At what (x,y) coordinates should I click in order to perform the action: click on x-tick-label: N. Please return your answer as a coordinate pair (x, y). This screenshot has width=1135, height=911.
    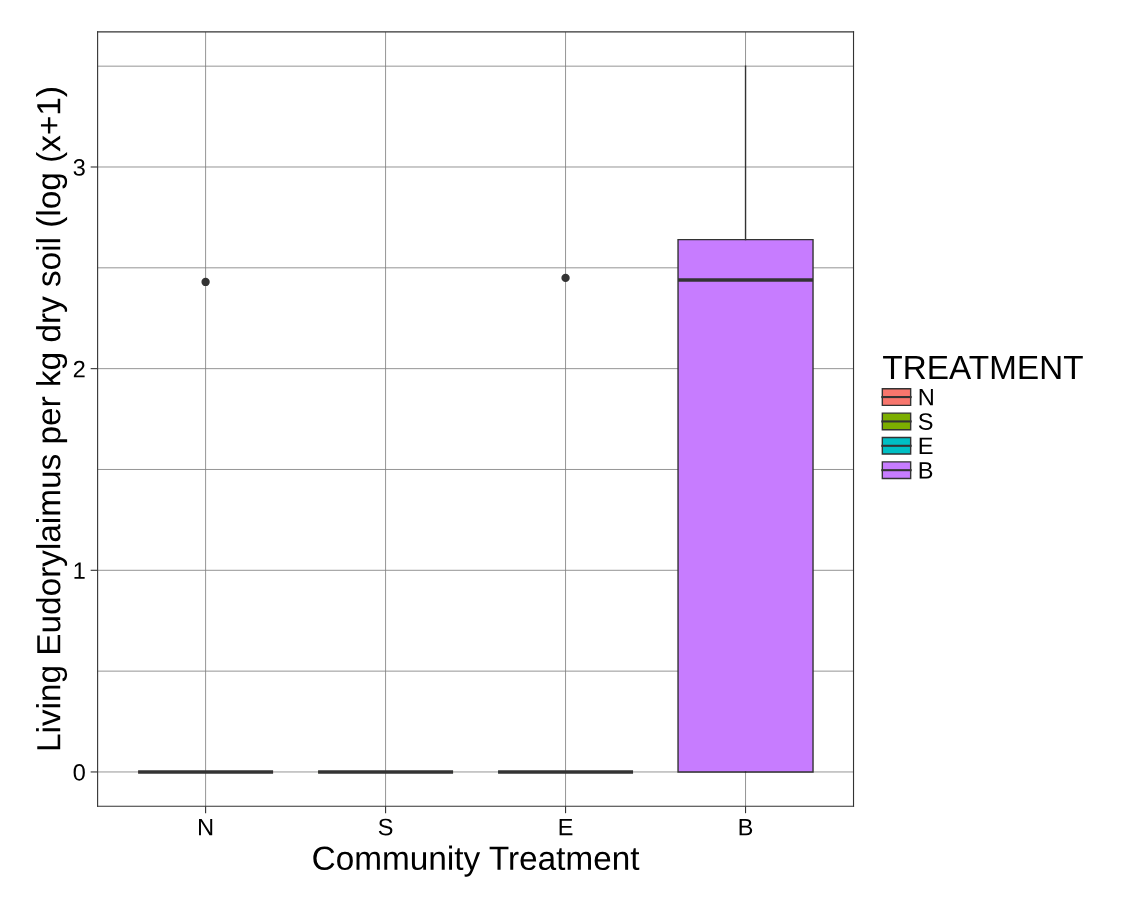
    Looking at the image, I should click on (206, 827).